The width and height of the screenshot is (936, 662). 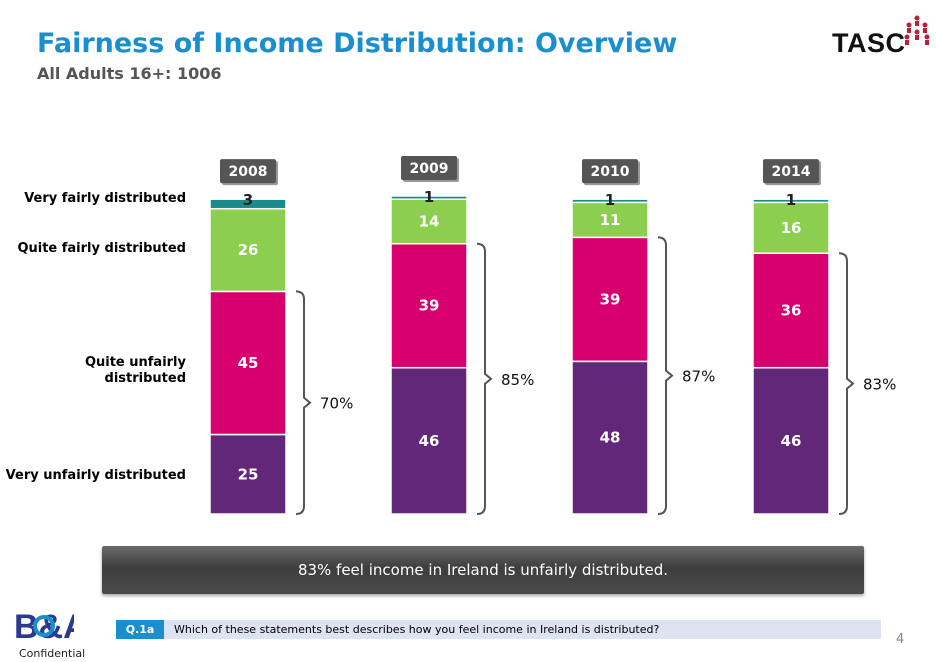 I want to click on data-label: 14, so click(x=429, y=221).